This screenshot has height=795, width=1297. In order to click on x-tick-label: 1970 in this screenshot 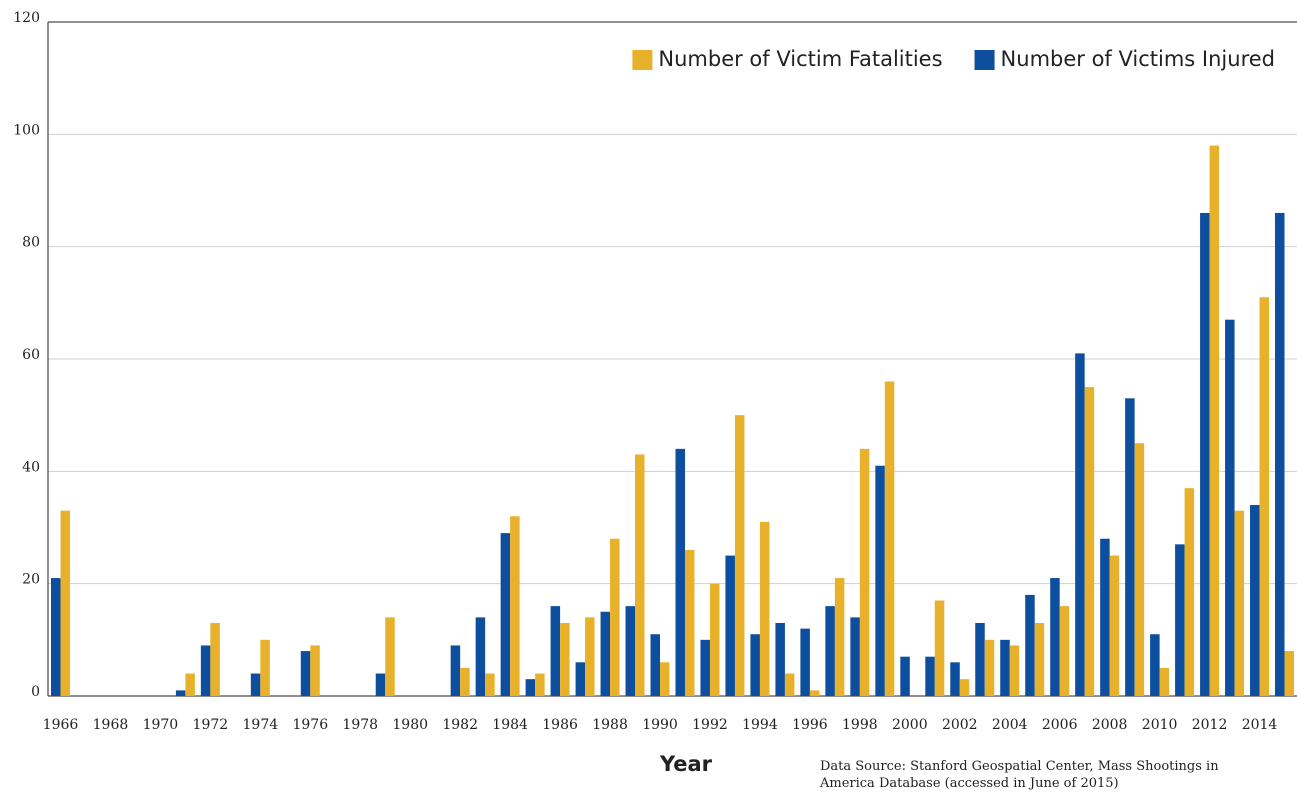, I will do `click(161, 725)`.